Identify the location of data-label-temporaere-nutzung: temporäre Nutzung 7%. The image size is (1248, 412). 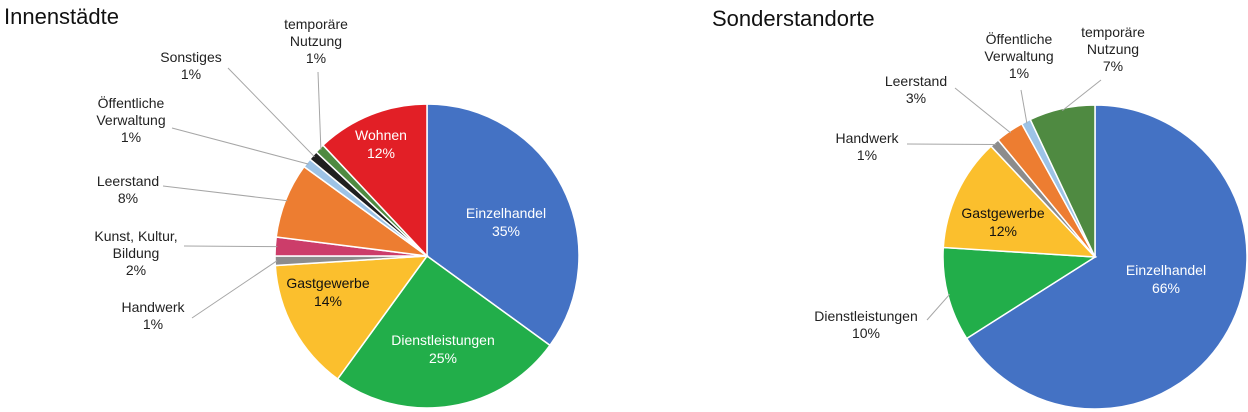
(1113, 49).